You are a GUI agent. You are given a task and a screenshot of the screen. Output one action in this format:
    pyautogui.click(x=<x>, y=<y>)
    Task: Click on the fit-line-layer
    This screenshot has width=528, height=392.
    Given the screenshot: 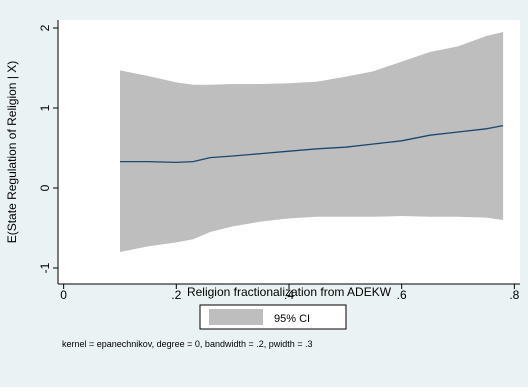 What is the action you would take?
    pyautogui.click(x=312, y=144)
    